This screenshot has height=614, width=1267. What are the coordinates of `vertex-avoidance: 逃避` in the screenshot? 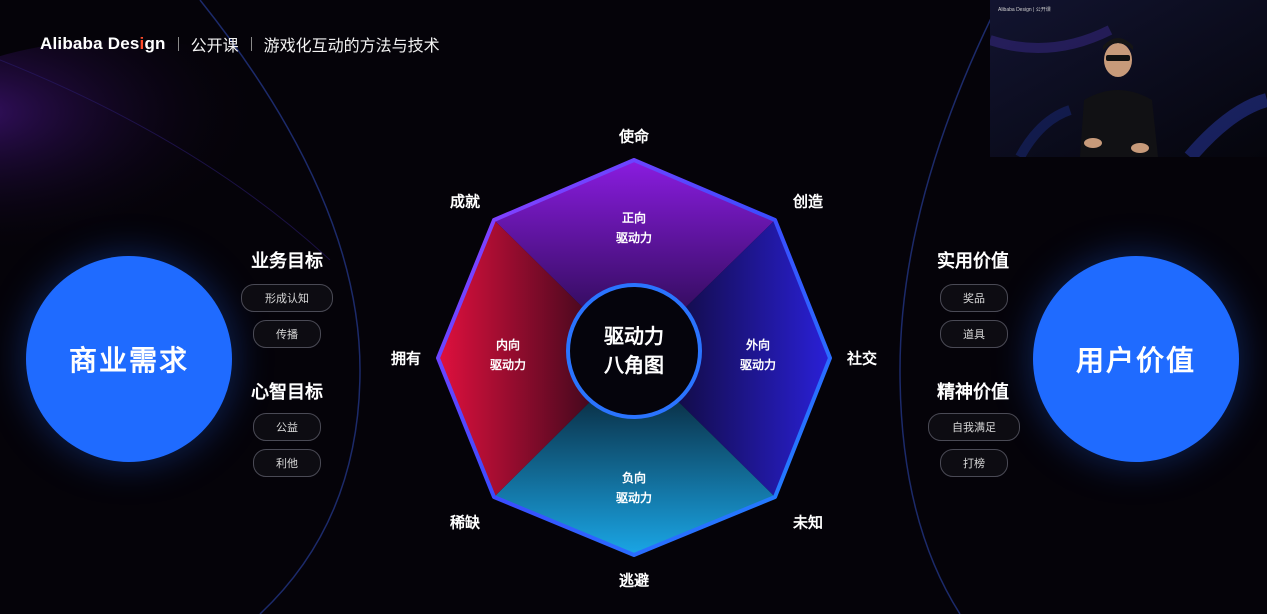 It's located at (634, 580).